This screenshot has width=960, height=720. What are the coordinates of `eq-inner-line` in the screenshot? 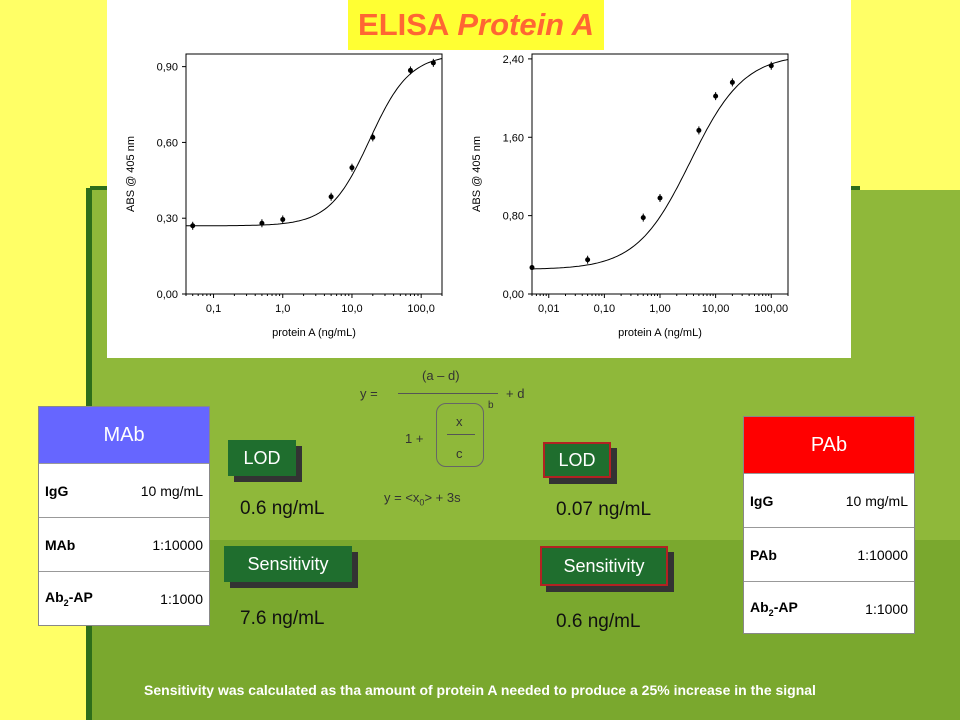 It's located at (461, 434).